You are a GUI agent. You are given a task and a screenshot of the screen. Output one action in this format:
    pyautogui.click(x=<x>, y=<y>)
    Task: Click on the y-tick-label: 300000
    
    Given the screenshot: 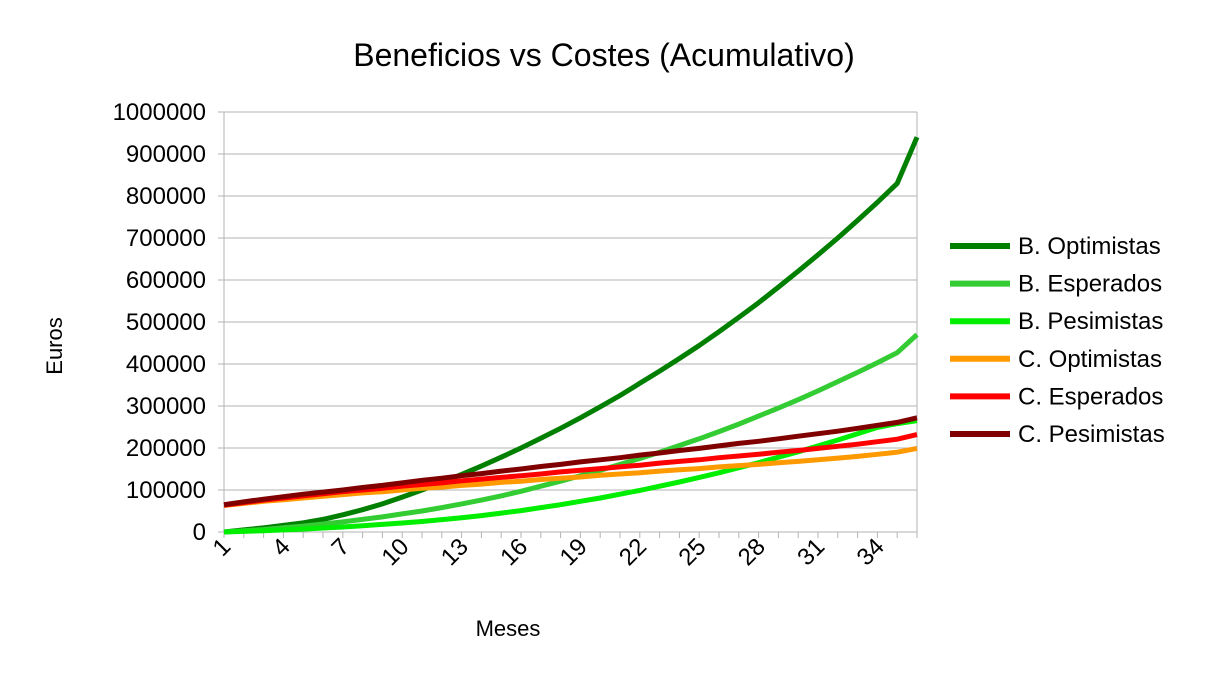 What is the action you would take?
    pyautogui.click(x=166, y=406)
    